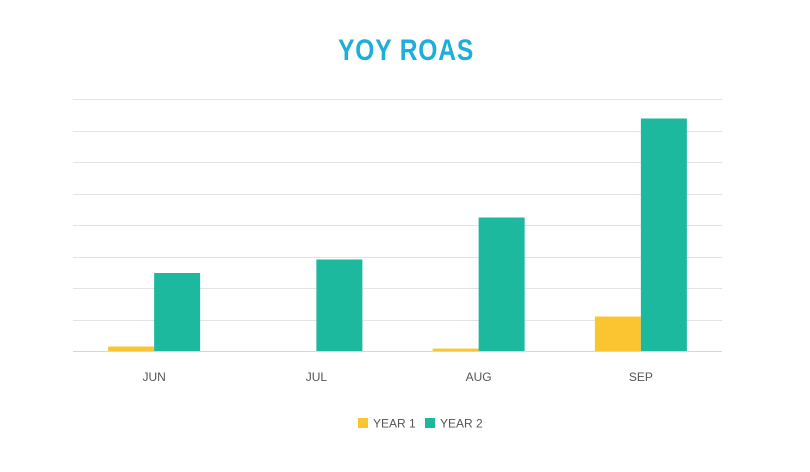 The height and width of the screenshot is (472, 810). What do you see at coordinates (397, 377) in the screenshot?
I see `x-tick-labels: JUN JUL AUG SEP` at bounding box center [397, 377].